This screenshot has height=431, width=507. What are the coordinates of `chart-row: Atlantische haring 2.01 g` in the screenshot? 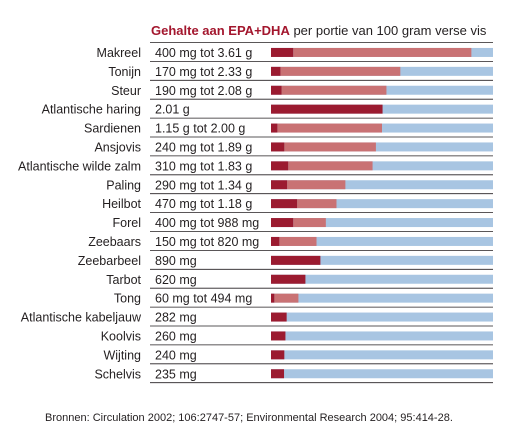 It's located at (267, 111).